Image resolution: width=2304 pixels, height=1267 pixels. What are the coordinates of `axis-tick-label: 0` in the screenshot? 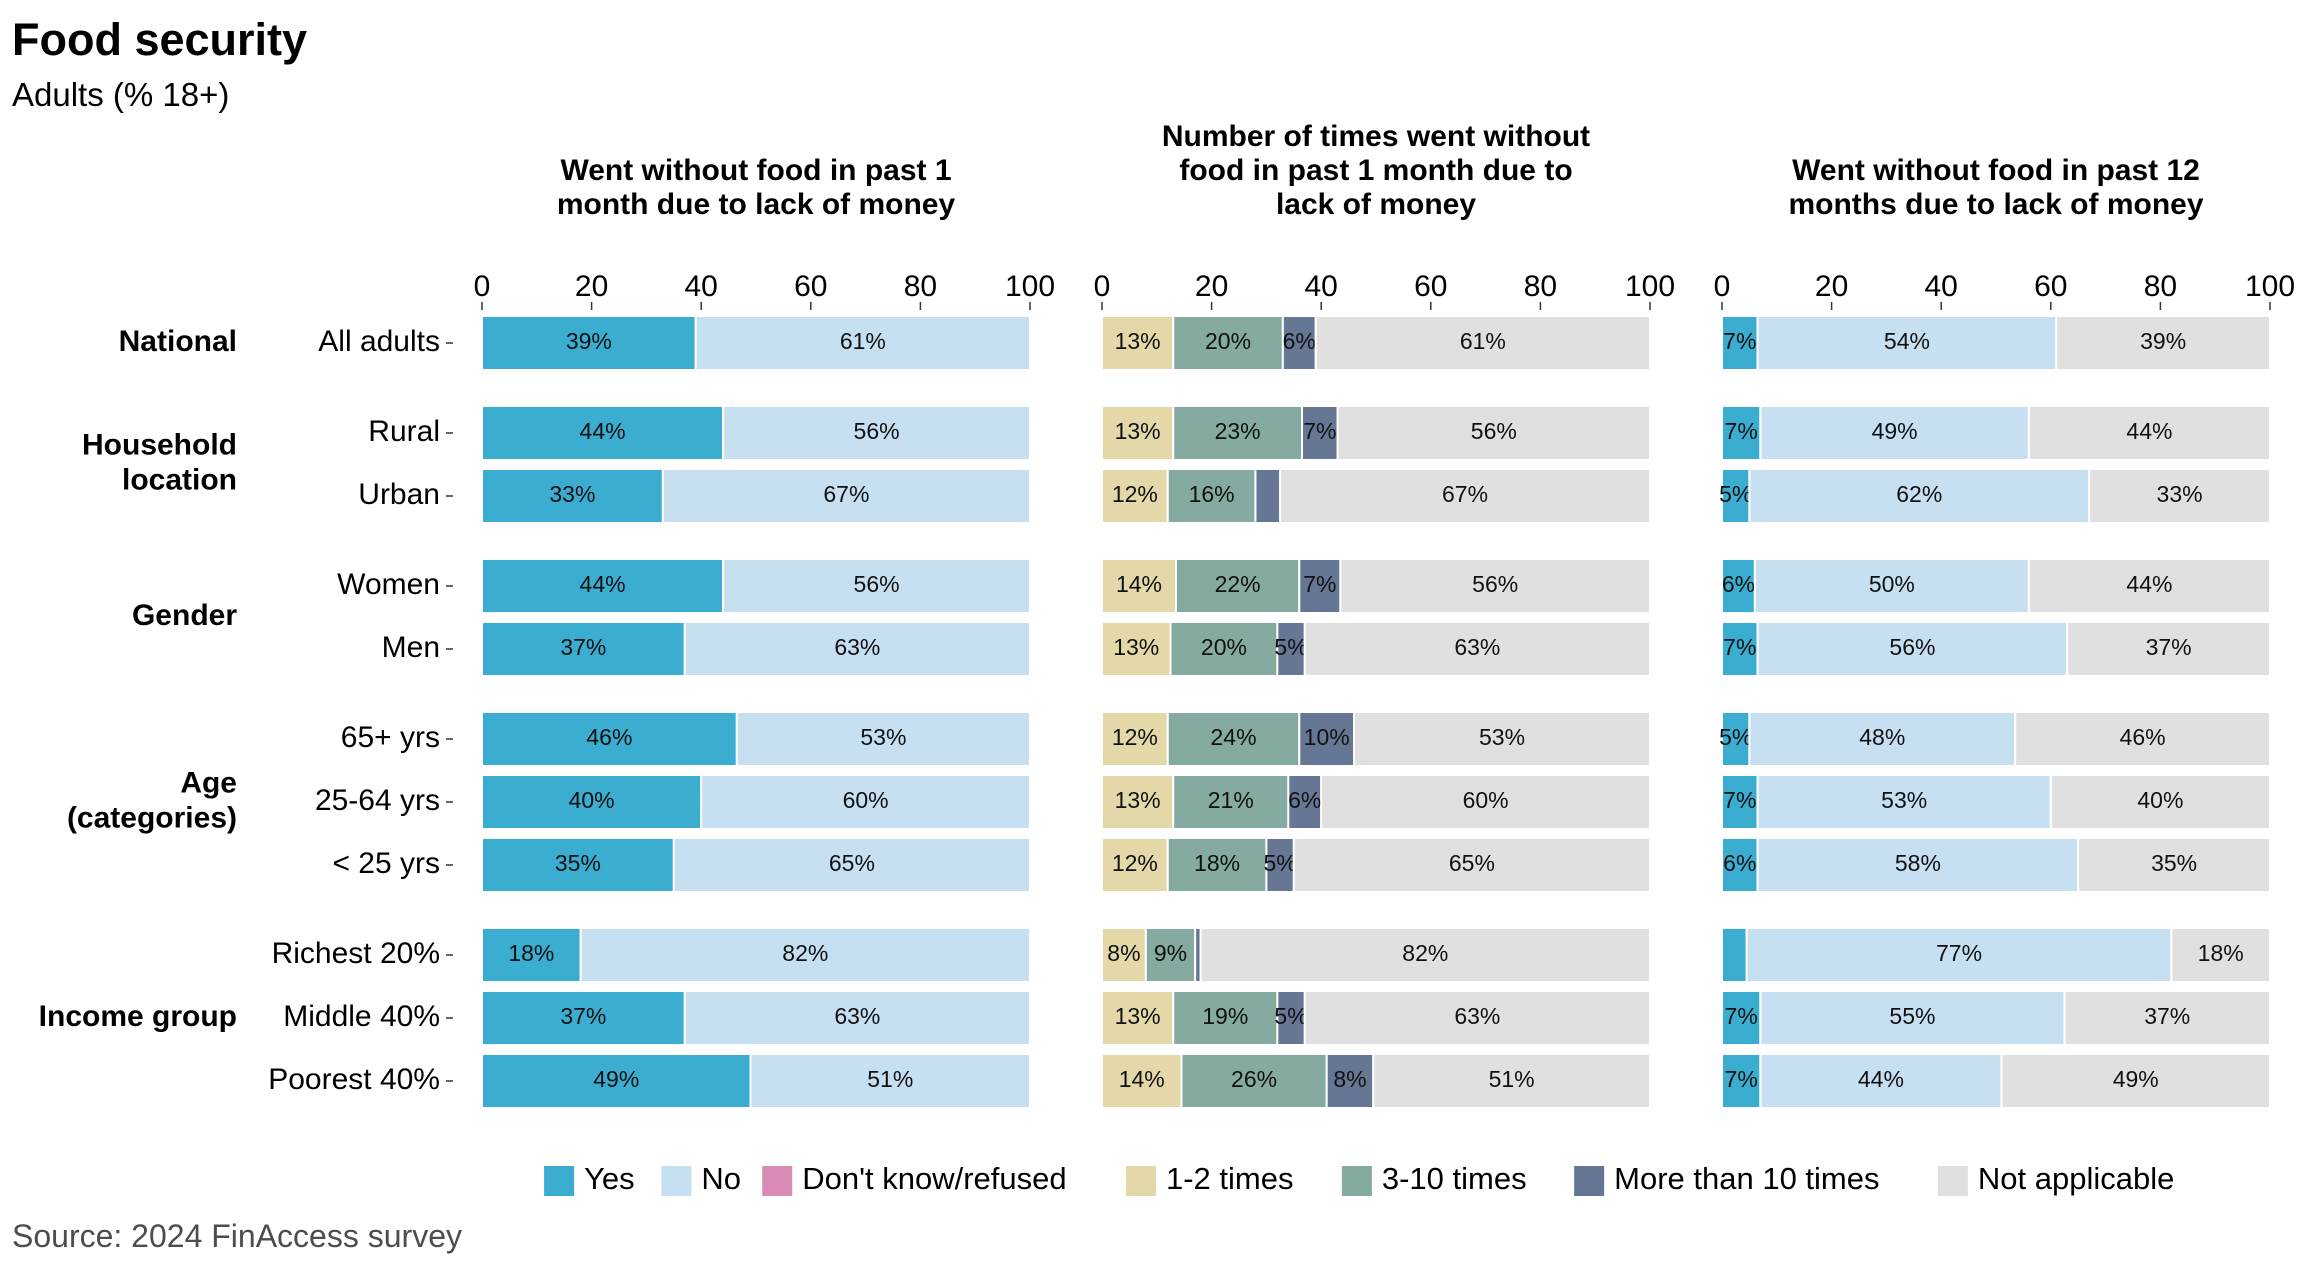 It's located at (1102, 286).